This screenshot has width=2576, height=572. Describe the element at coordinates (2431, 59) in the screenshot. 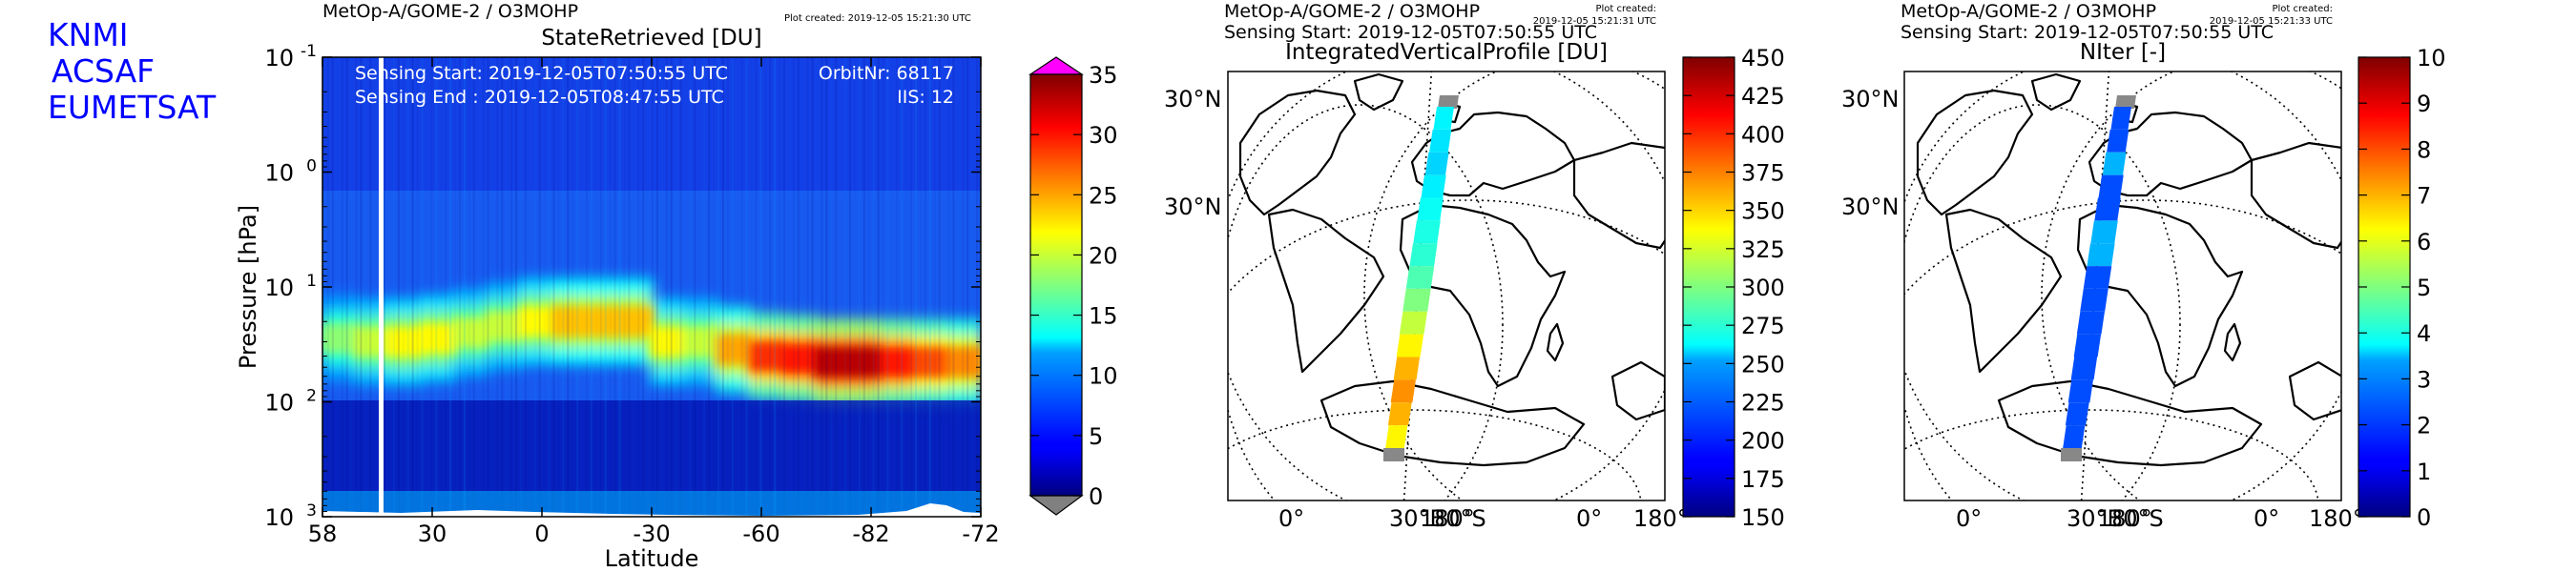

I see `colorbar-tick-label: 10` at that location.